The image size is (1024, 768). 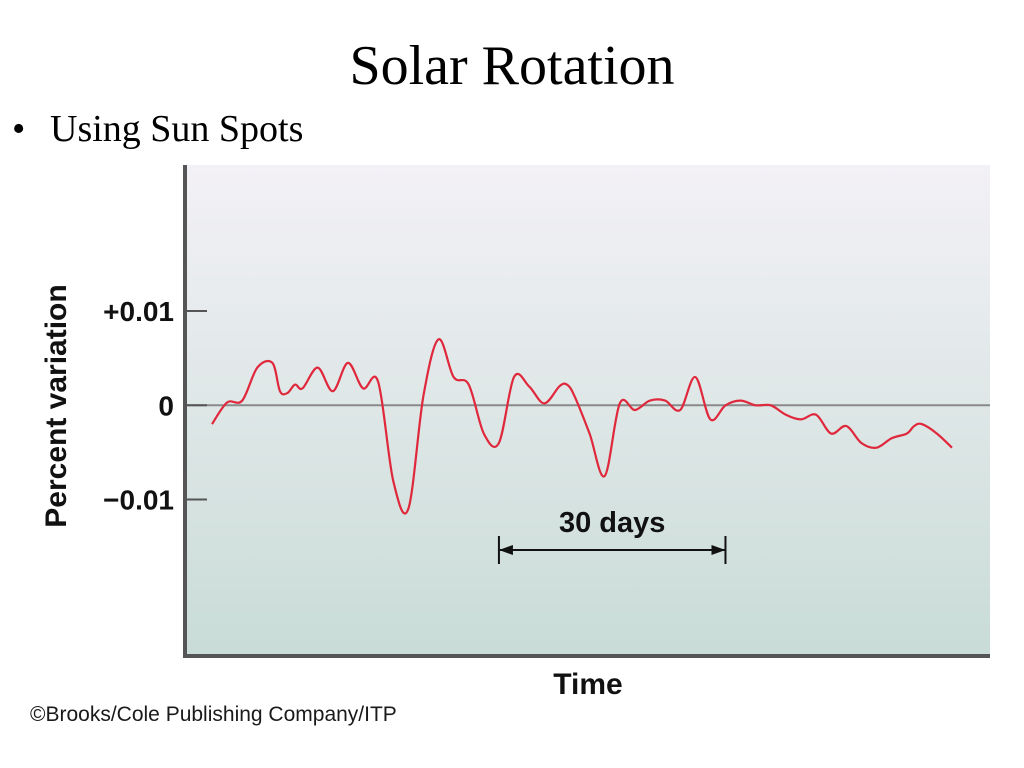 I want to click on y-tick-label: −0.01, so click(x=138, y=500).